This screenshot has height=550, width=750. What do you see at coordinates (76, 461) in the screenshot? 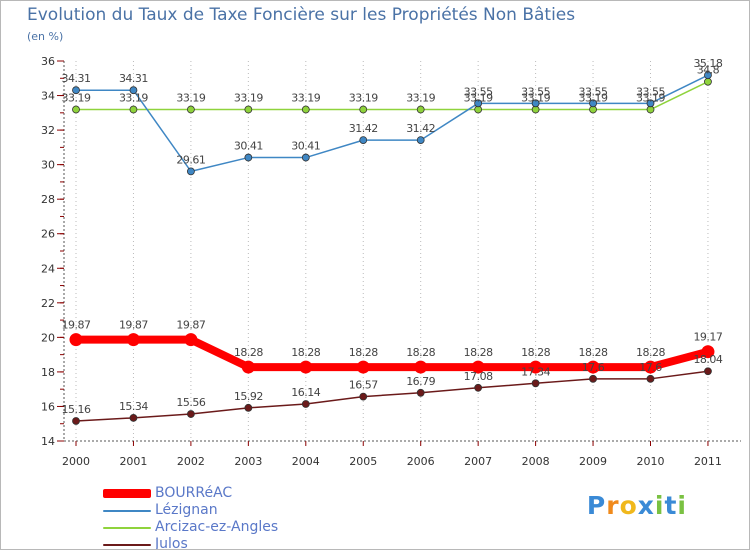
I see `x-tick-label: 2000` at bounding box center [76, 461].